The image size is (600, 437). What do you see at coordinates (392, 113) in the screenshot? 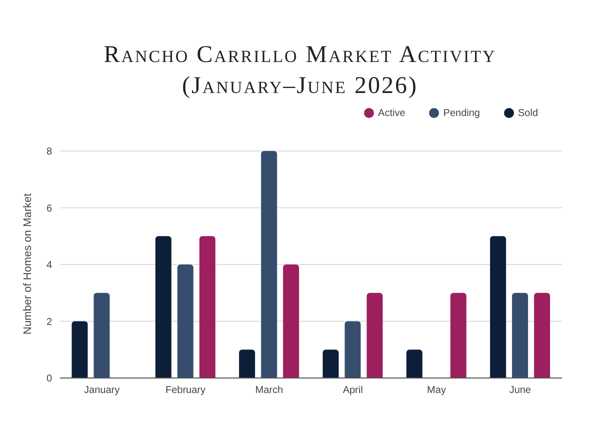
I see `legend-label: Active` at bounding box center [392, 113].